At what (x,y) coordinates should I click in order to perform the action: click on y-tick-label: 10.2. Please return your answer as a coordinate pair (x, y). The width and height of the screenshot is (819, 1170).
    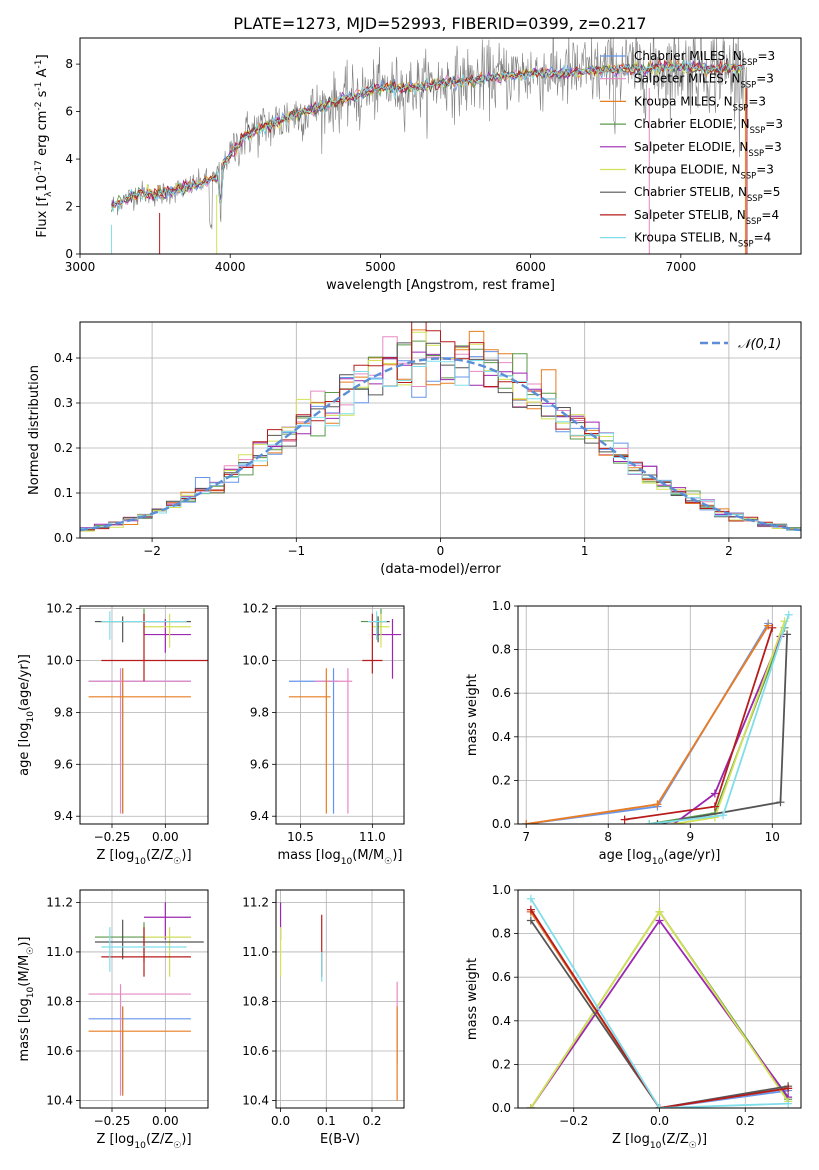
    Looking at the image, I should click on (255, 609).